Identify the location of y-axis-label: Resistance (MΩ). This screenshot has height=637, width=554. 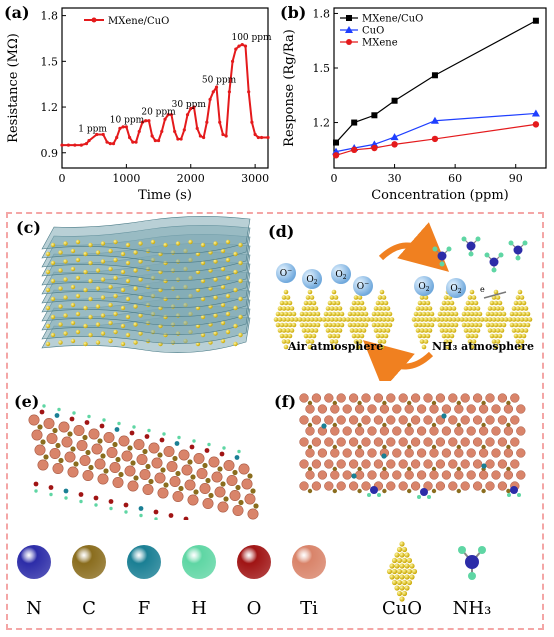
(13, 88).